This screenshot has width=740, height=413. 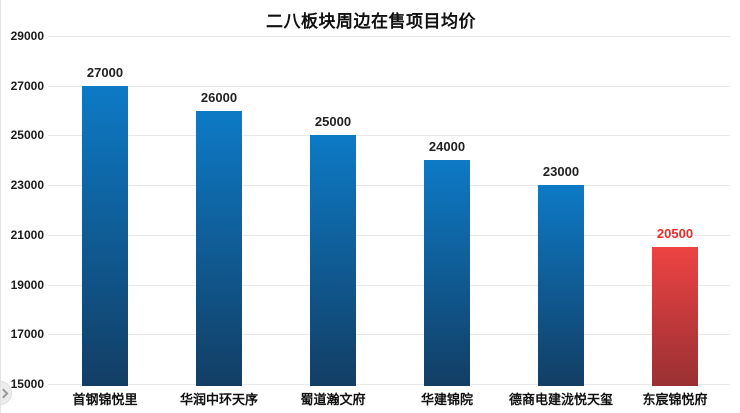 I want to click on x-axis-category-label: 蜀道瀚文府, so click(x=333, y=399).